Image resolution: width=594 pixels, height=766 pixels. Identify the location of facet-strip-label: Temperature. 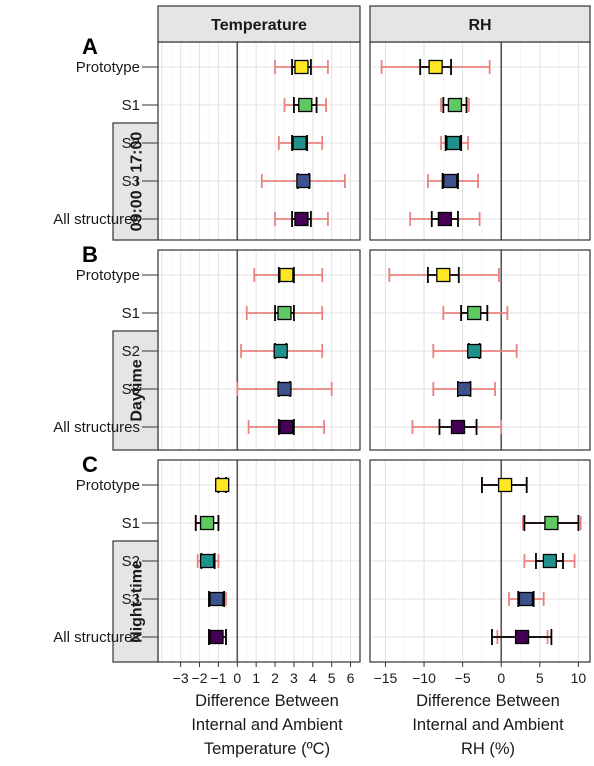
(259, 25).